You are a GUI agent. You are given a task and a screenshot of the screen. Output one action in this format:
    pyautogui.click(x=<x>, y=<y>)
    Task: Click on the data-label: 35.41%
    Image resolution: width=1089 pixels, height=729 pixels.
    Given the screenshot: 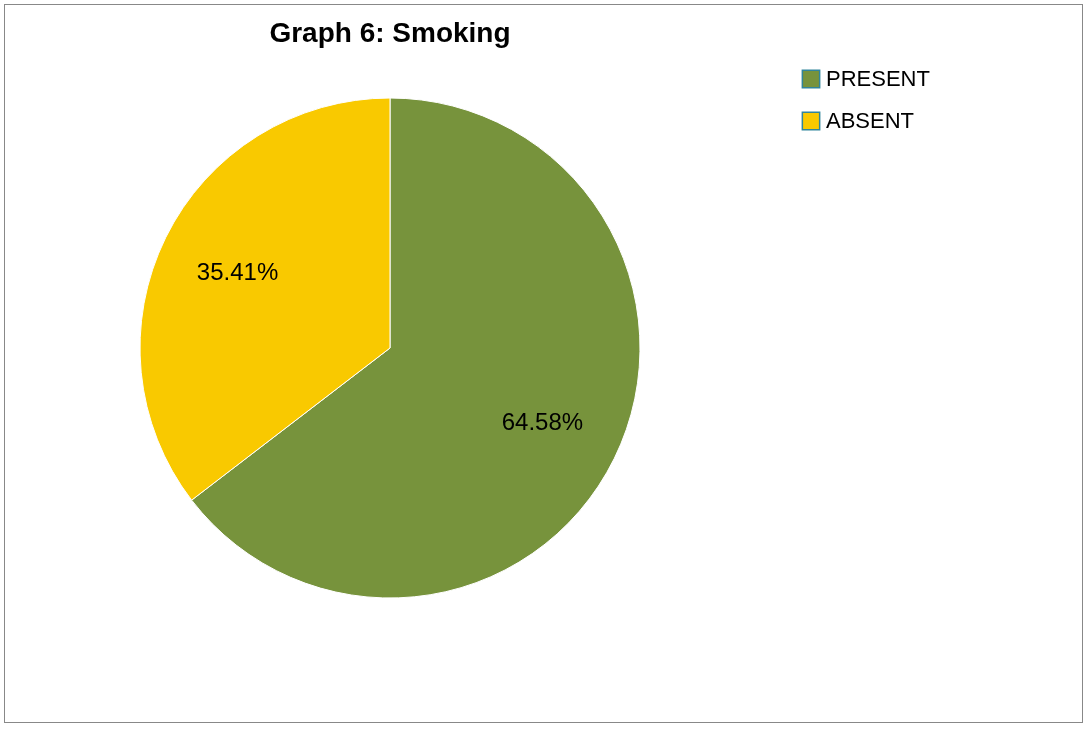 What is the action you would take?
    pyautogui.click(x=237, y=271)
    